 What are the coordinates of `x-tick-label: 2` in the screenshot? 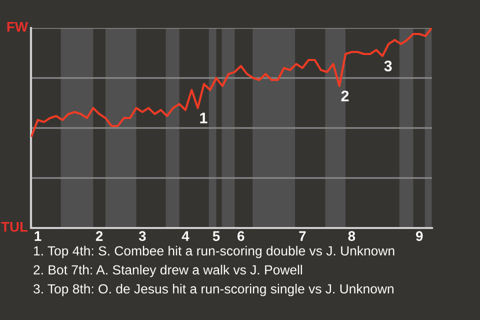 It's located at (99, 236).